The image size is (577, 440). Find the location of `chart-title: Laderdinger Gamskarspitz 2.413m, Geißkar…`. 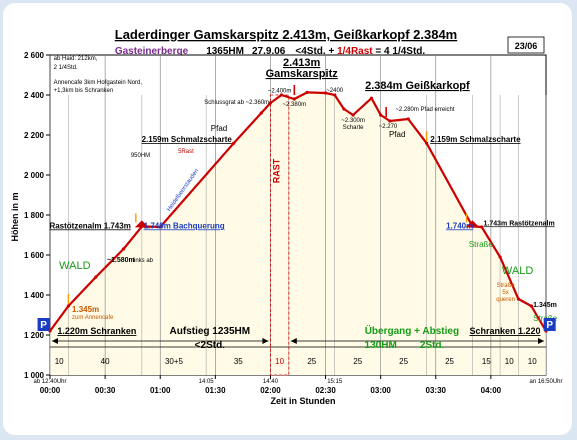

chart-title: Laderdinger Gamskarspitz 2.413m, Geißkar… is located at coordinates (286, 34).